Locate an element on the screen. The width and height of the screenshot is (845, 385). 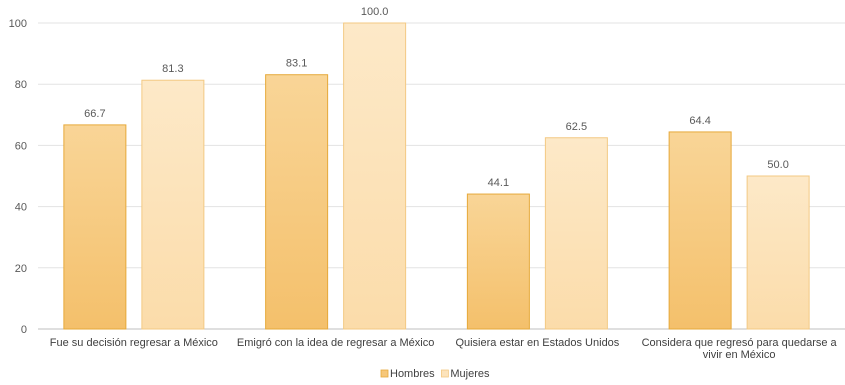
y-tick-label: 60 is located at coordinates (21, 146).